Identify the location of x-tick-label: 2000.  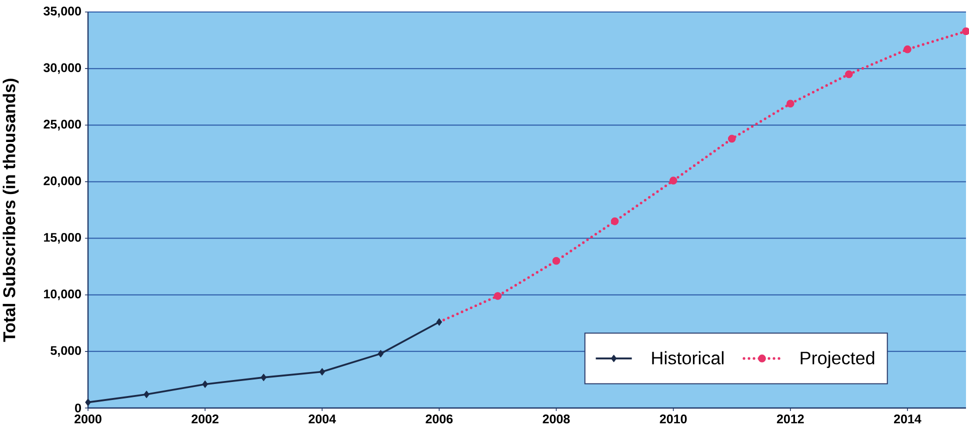
(88, 419).